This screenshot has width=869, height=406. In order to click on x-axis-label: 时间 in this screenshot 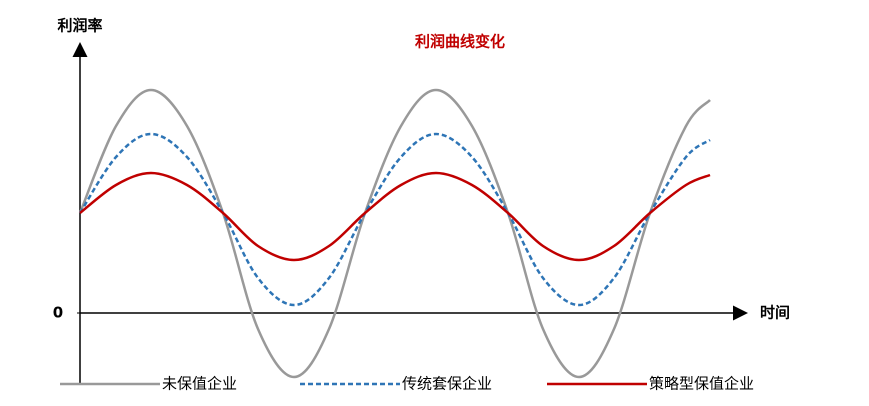, I will do `click(775, 313)`.